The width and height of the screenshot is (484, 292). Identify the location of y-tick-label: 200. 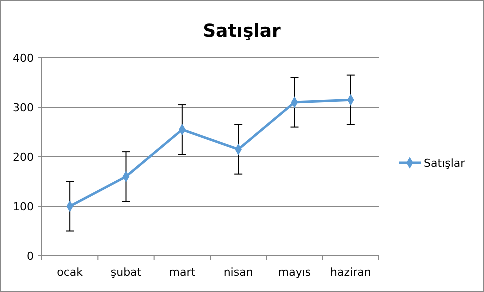
(23, 157).